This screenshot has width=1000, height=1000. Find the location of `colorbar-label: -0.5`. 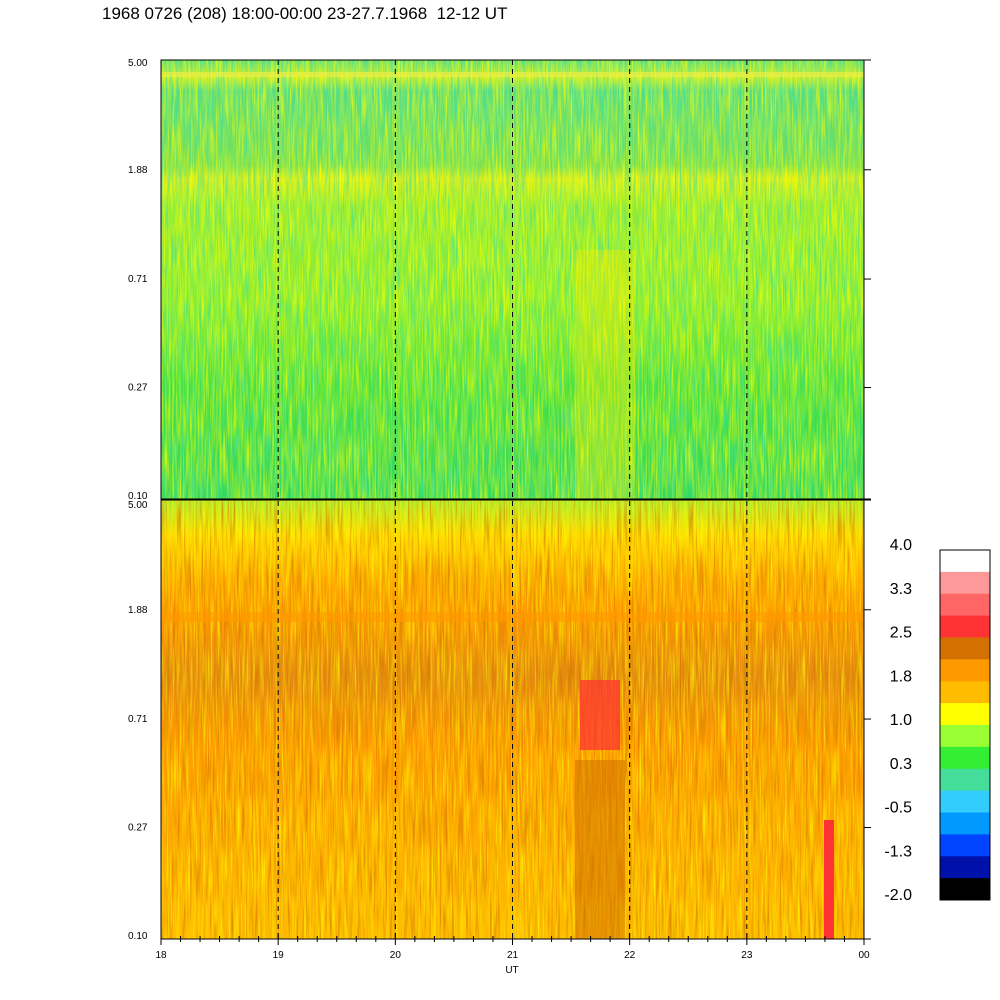

colorbar-label: -0.5 is located at coordinates (898, 808).